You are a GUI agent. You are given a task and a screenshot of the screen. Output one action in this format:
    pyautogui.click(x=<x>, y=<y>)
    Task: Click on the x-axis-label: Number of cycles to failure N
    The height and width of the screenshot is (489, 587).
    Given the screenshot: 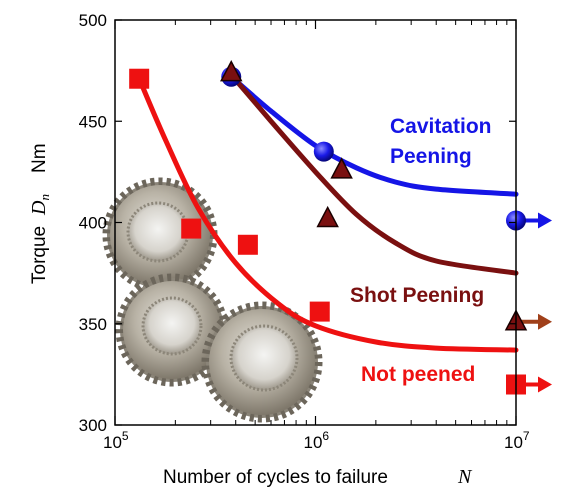 What is the action you would take?
    pyautogui.click(x=318, y=477)
    